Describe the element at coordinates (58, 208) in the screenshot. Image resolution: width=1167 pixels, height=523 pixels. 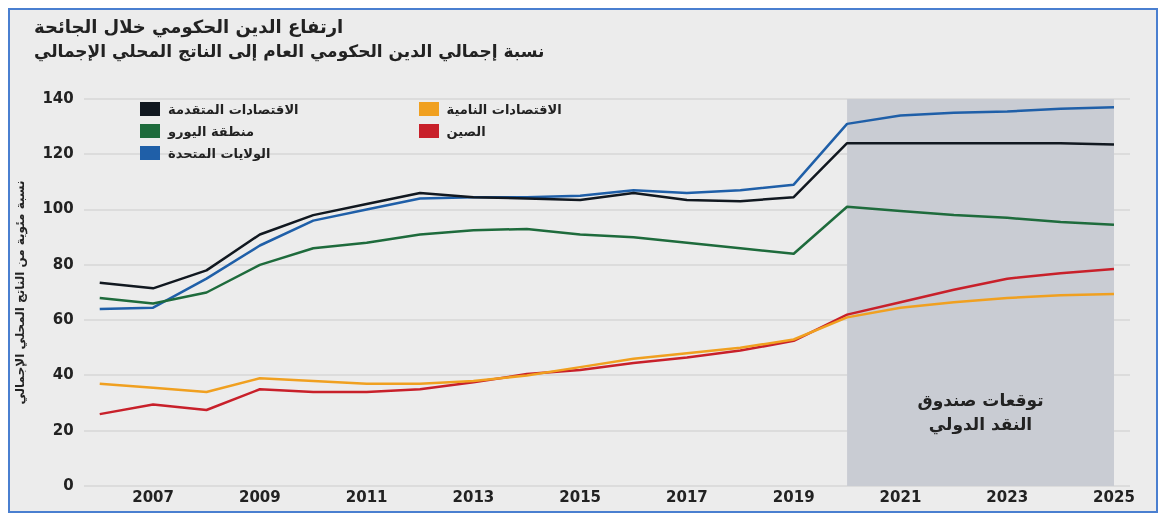
I see `y-tick-label: 100` at that location.